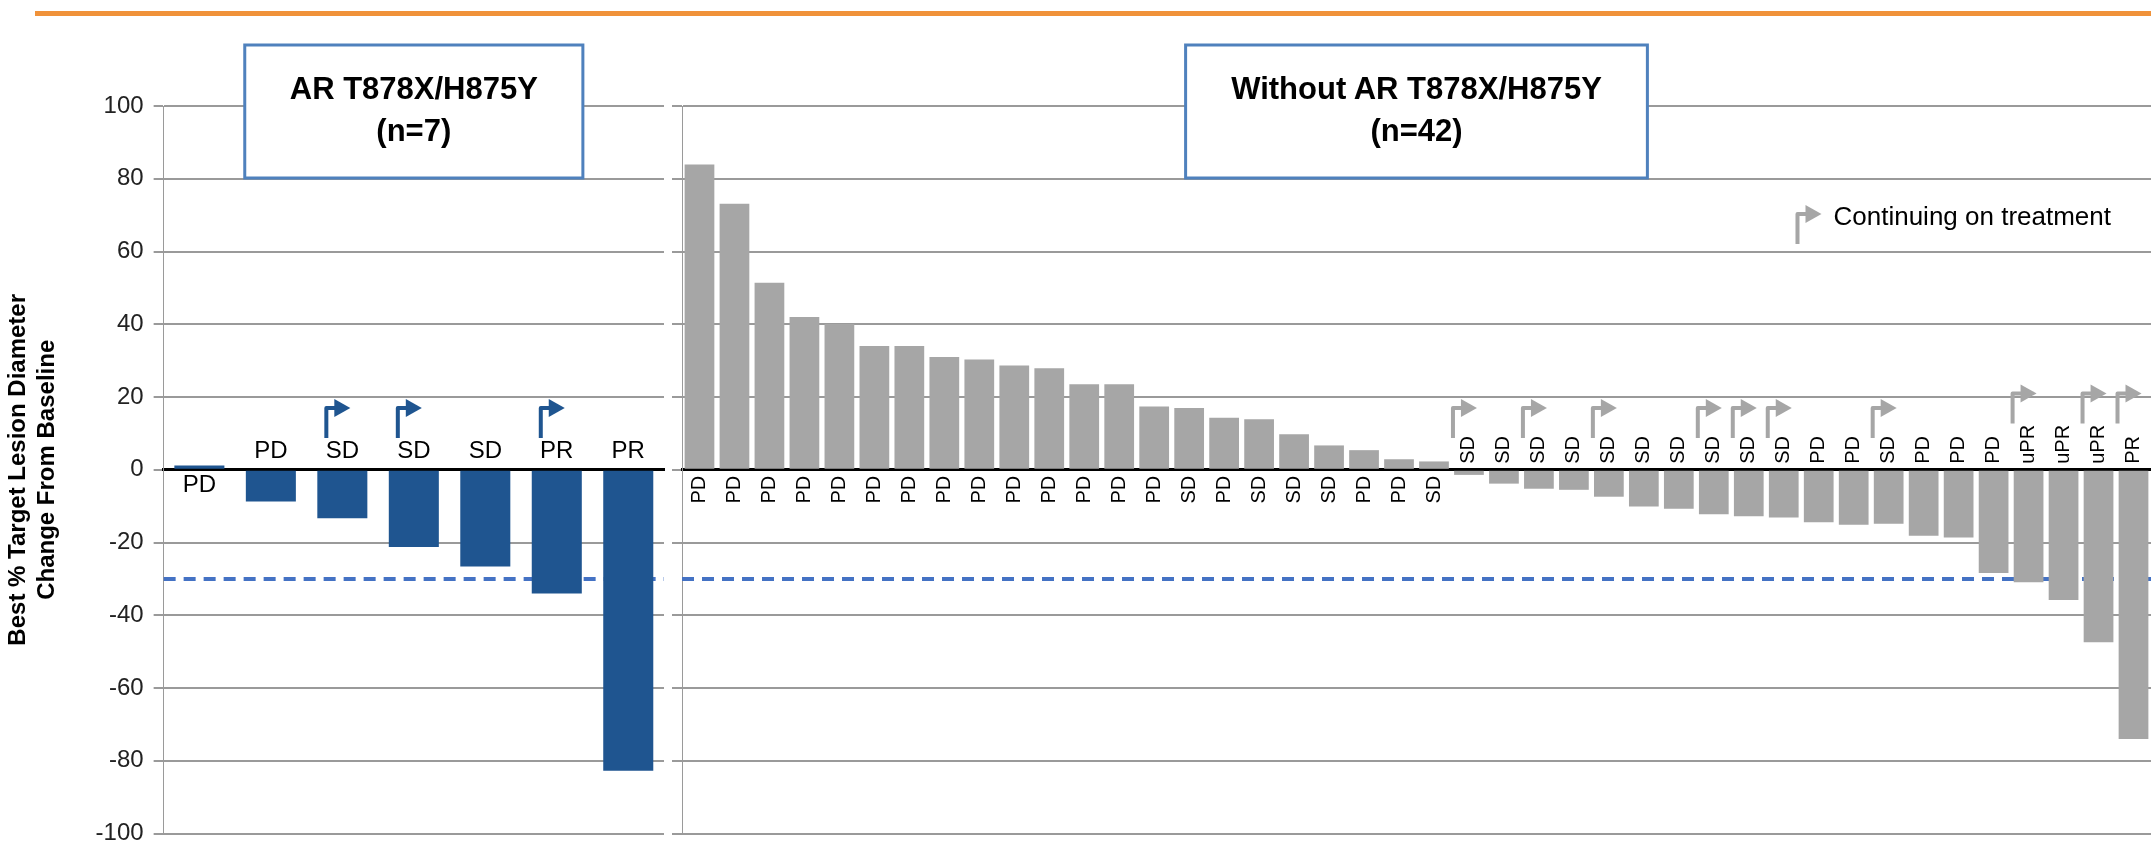 Image resolution: width=2151 pixels, height=858 pixels. Describe the element at coordinates (123, 104) in the screenshot. I see `y-tick-label: 100` at that location.